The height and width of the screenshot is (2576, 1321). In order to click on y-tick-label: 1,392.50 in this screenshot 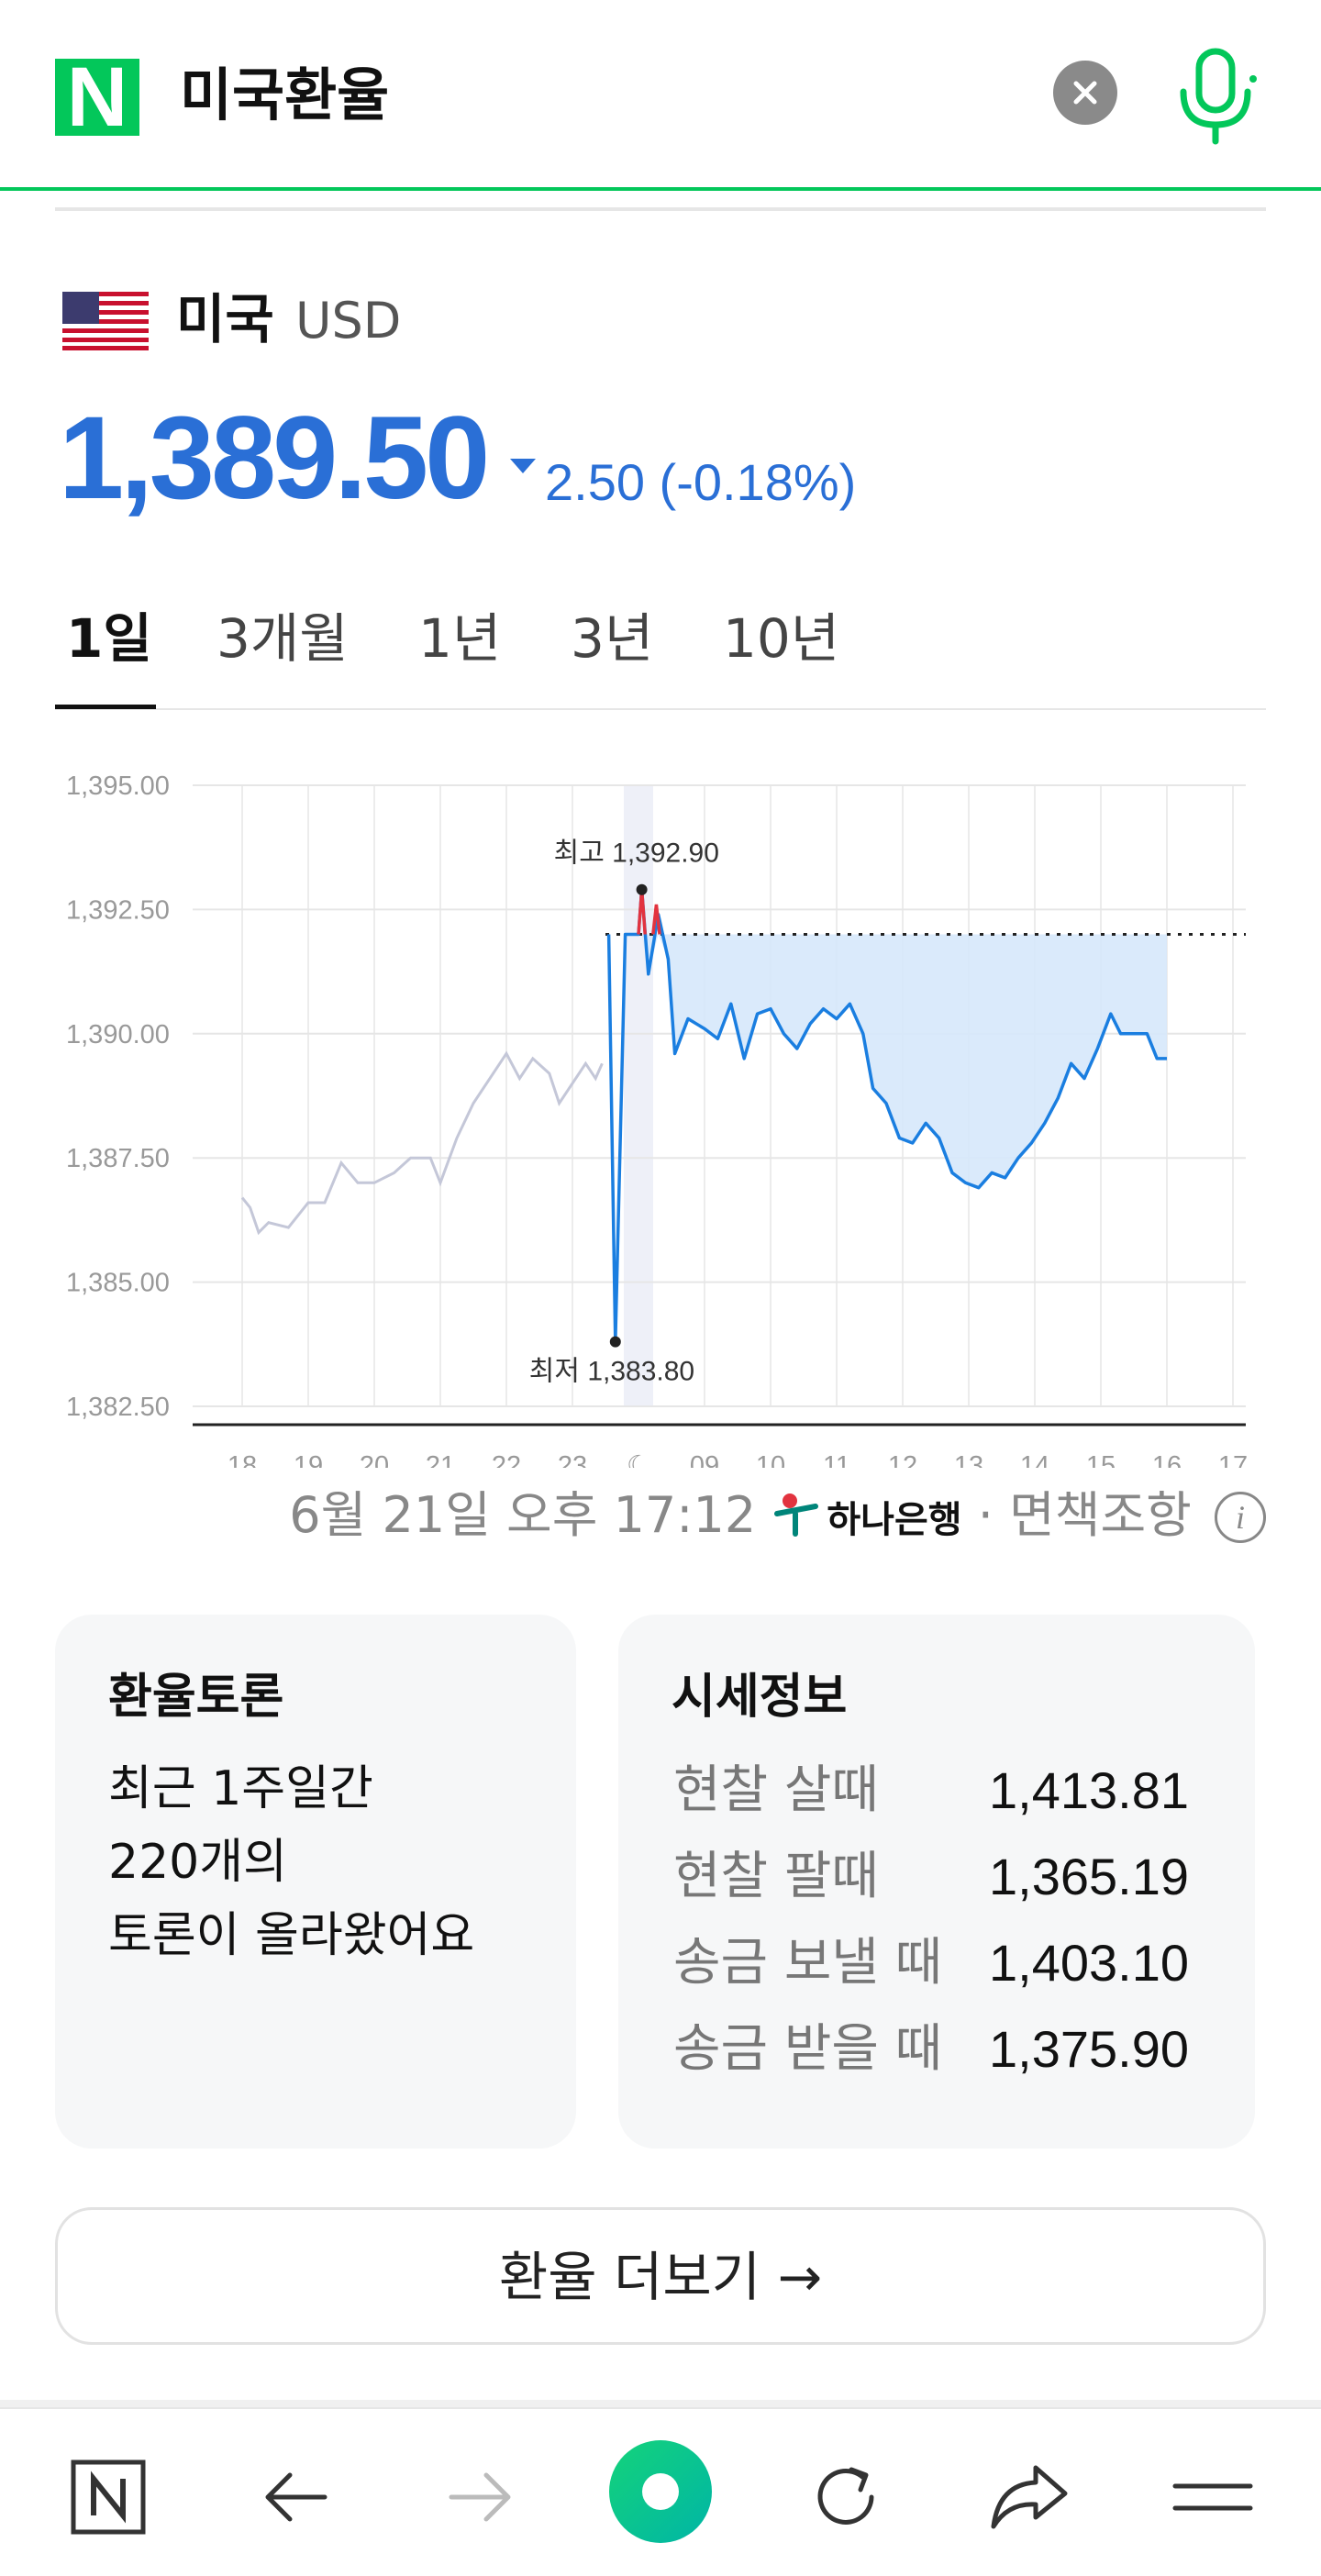, I will do `click(118, 910)`.